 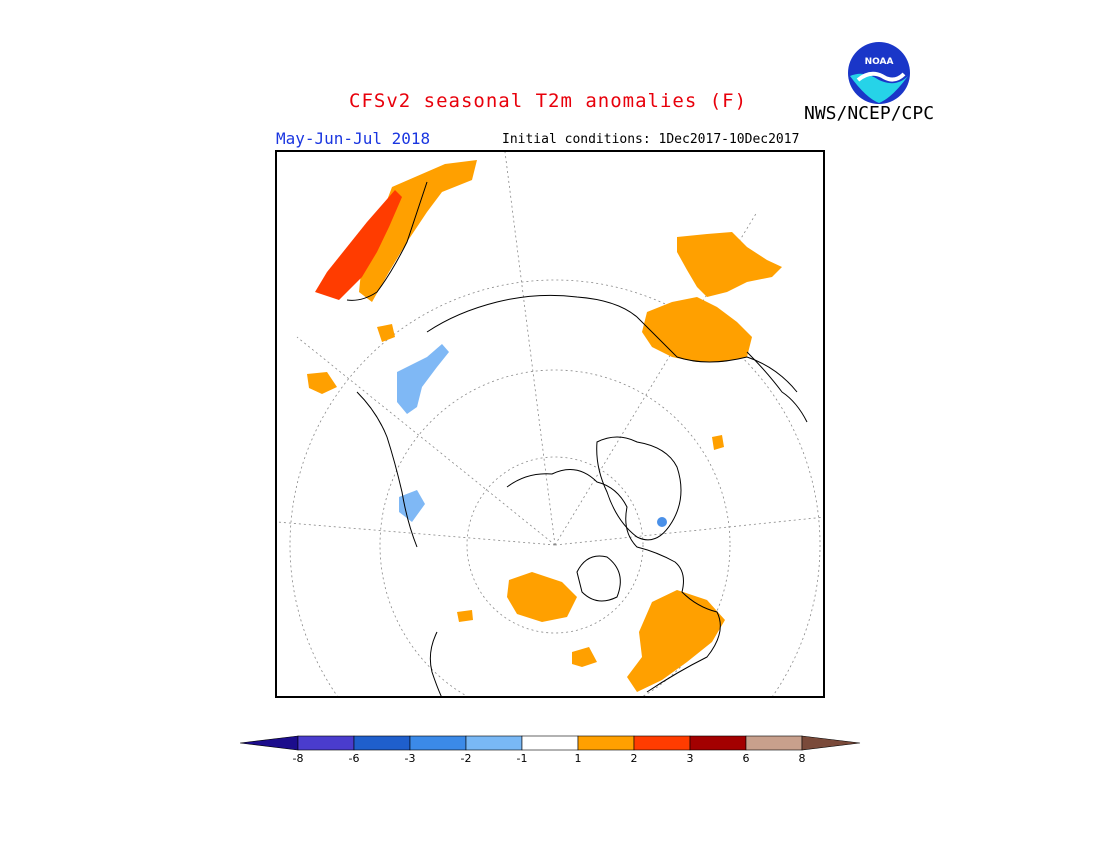 What do you see at coordinates (466, 758) in the screenshot?
I see `colorbar-tick-label: -2` at bounding box center [466, 758].